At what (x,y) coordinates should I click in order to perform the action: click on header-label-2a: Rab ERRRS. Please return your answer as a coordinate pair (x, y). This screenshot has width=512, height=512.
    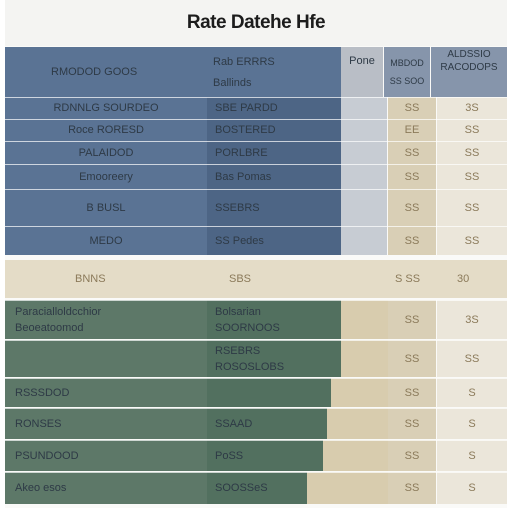
    Looking at the image, I should click on (244, 61).